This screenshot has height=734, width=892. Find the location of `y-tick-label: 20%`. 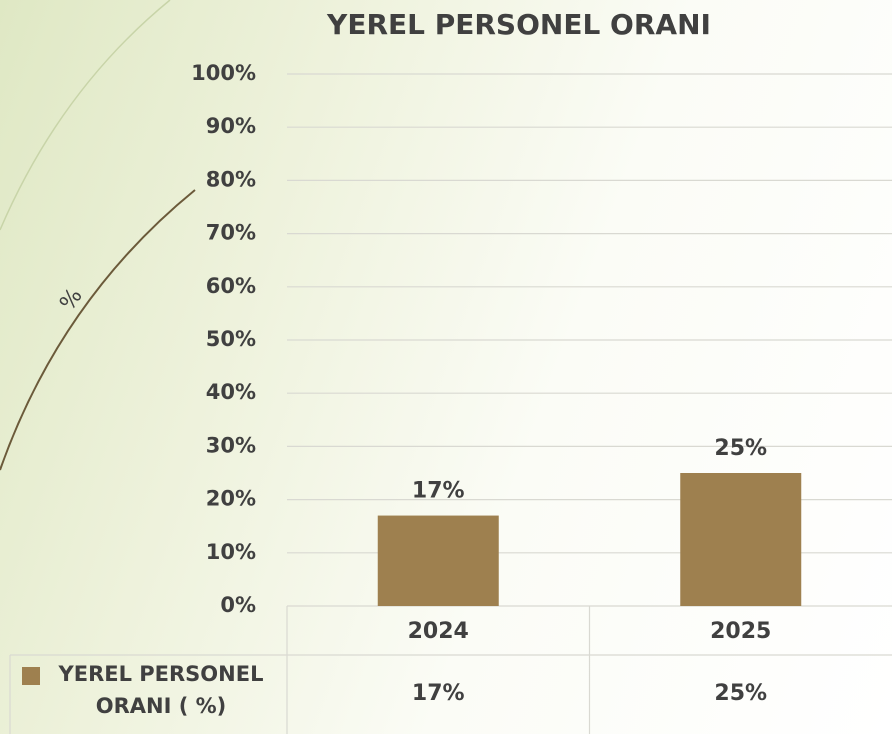

y-tick-label: 20% is located at coordinates (231, 499).